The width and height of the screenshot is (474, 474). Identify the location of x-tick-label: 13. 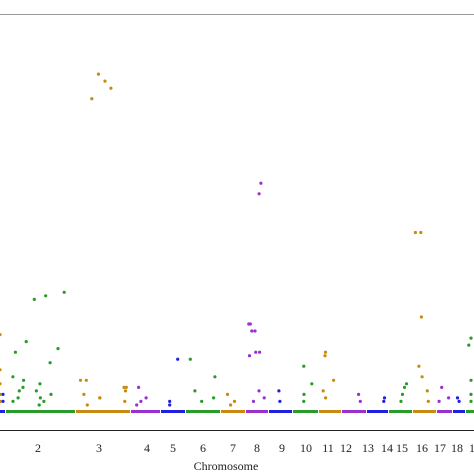
(368, 448).